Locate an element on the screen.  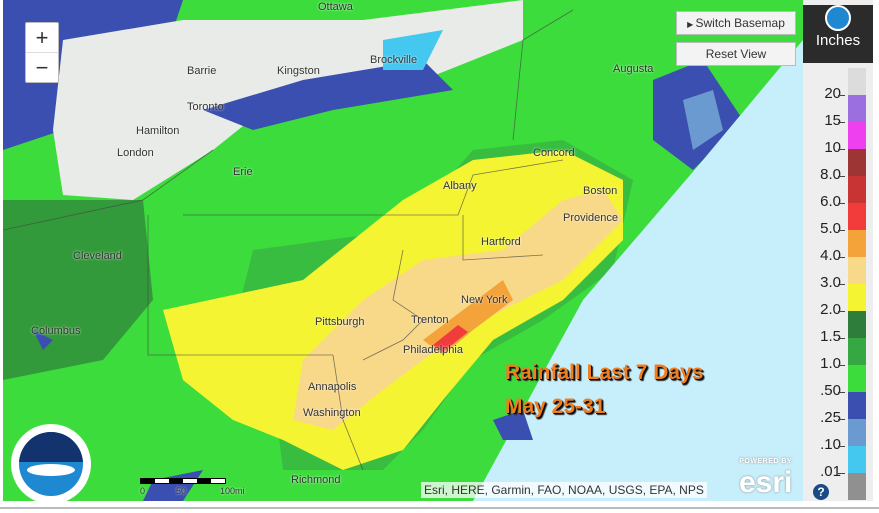
help-button: ? is located at coordinates (821, 492).